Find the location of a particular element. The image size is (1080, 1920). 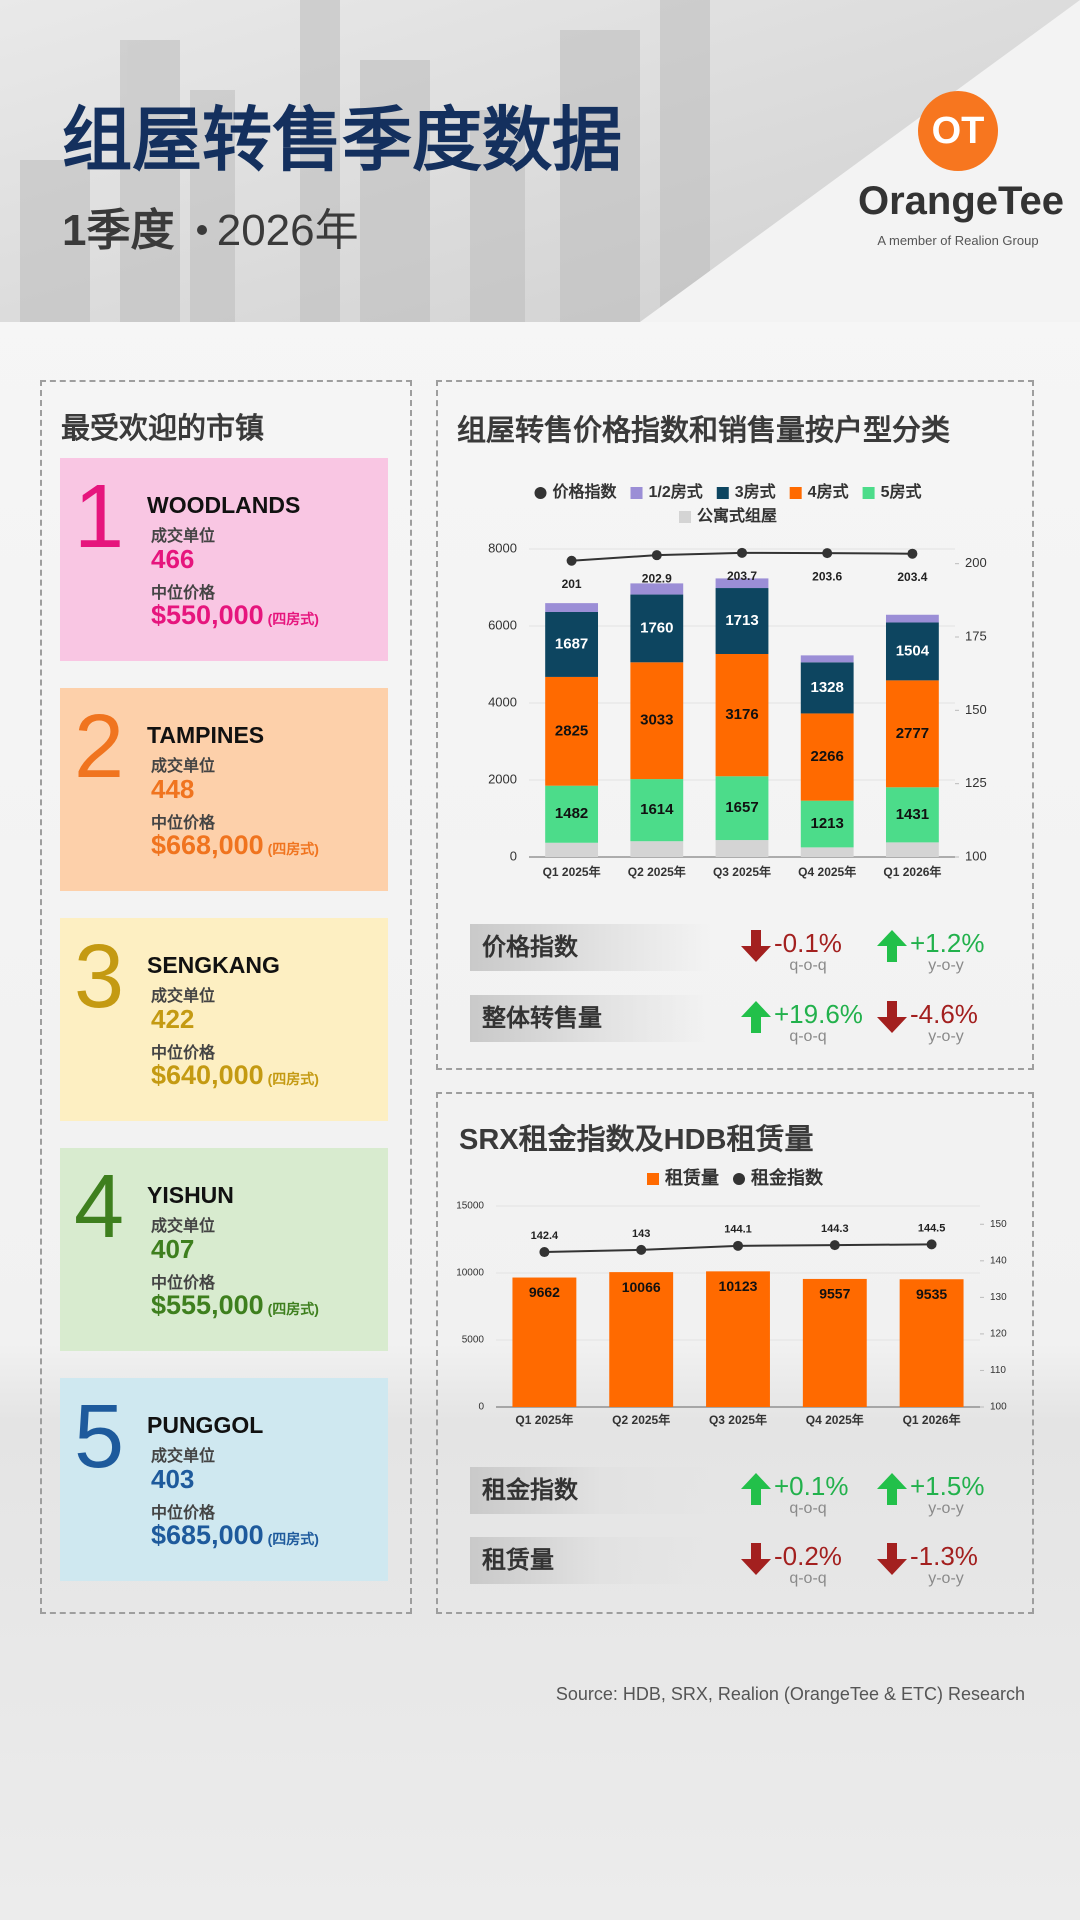

data-label: 202.9 is located at coordinates (657, 578).